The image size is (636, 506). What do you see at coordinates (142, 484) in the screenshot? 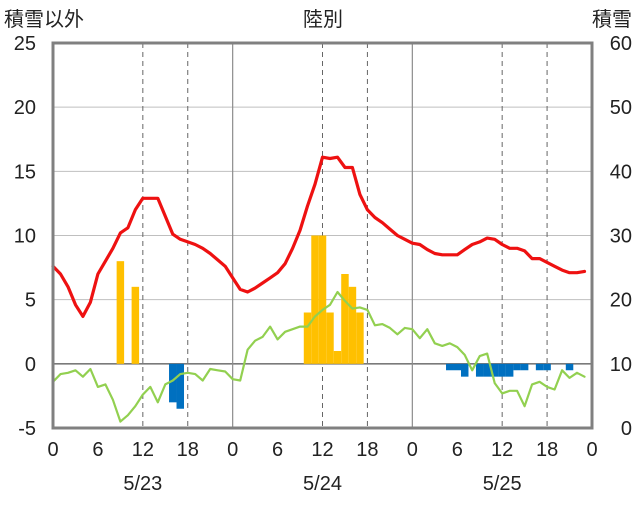
I see `x-date-label: 5/23` at bounding box center [142, 484].